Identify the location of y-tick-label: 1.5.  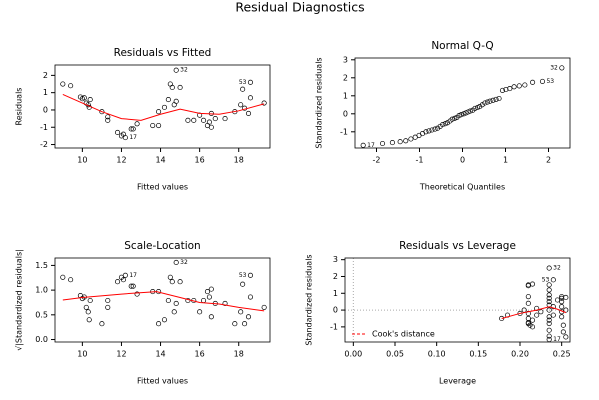
(41, 265).